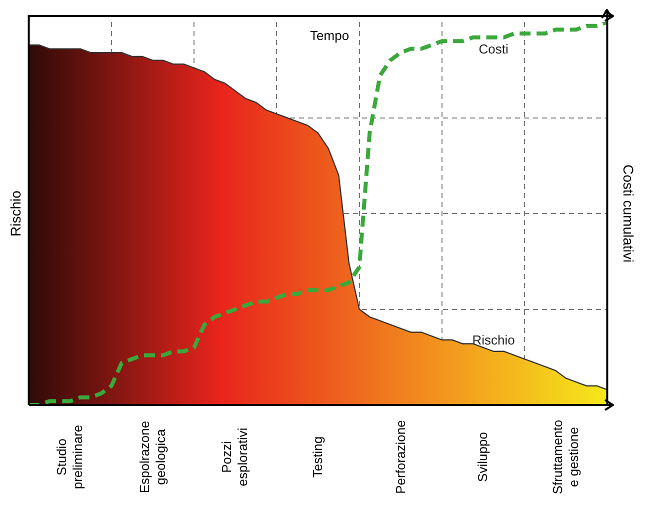 This screenshot has width=646, height=508. Describe the element at coordinates (566, 457) in the screenshot. I see `x-tick-label: Sfruttamento e gestione` at that location.